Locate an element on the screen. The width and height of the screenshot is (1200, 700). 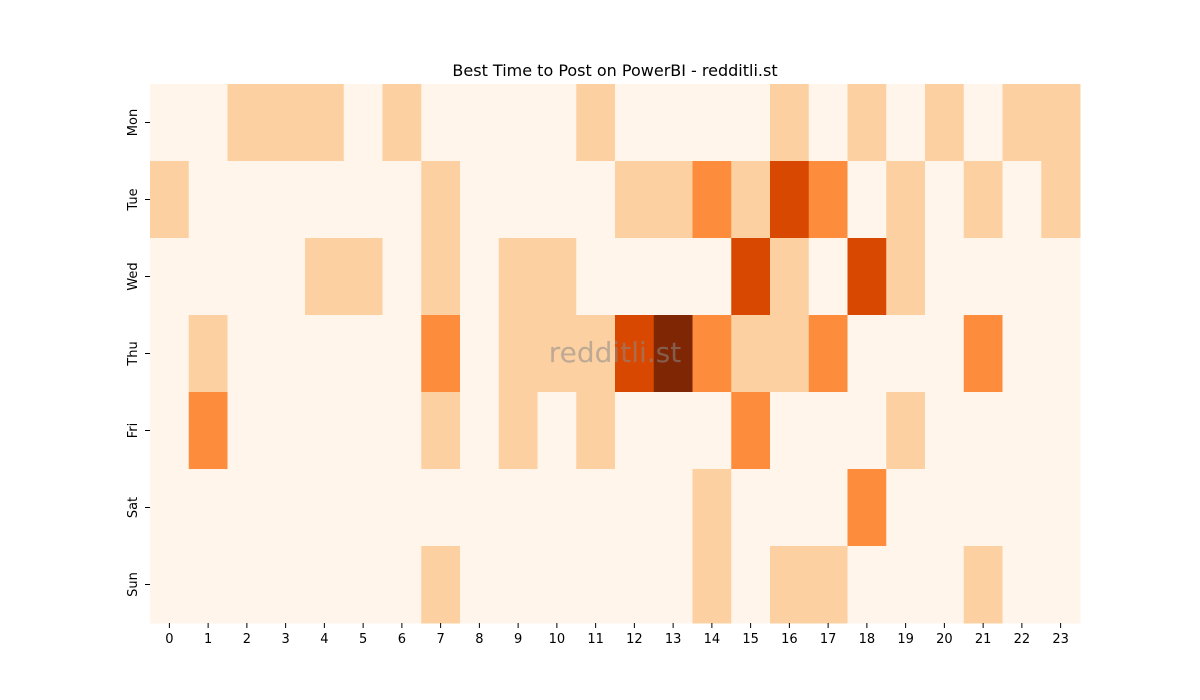
x-tick-label: 5 is located at coordinates (363, 639).